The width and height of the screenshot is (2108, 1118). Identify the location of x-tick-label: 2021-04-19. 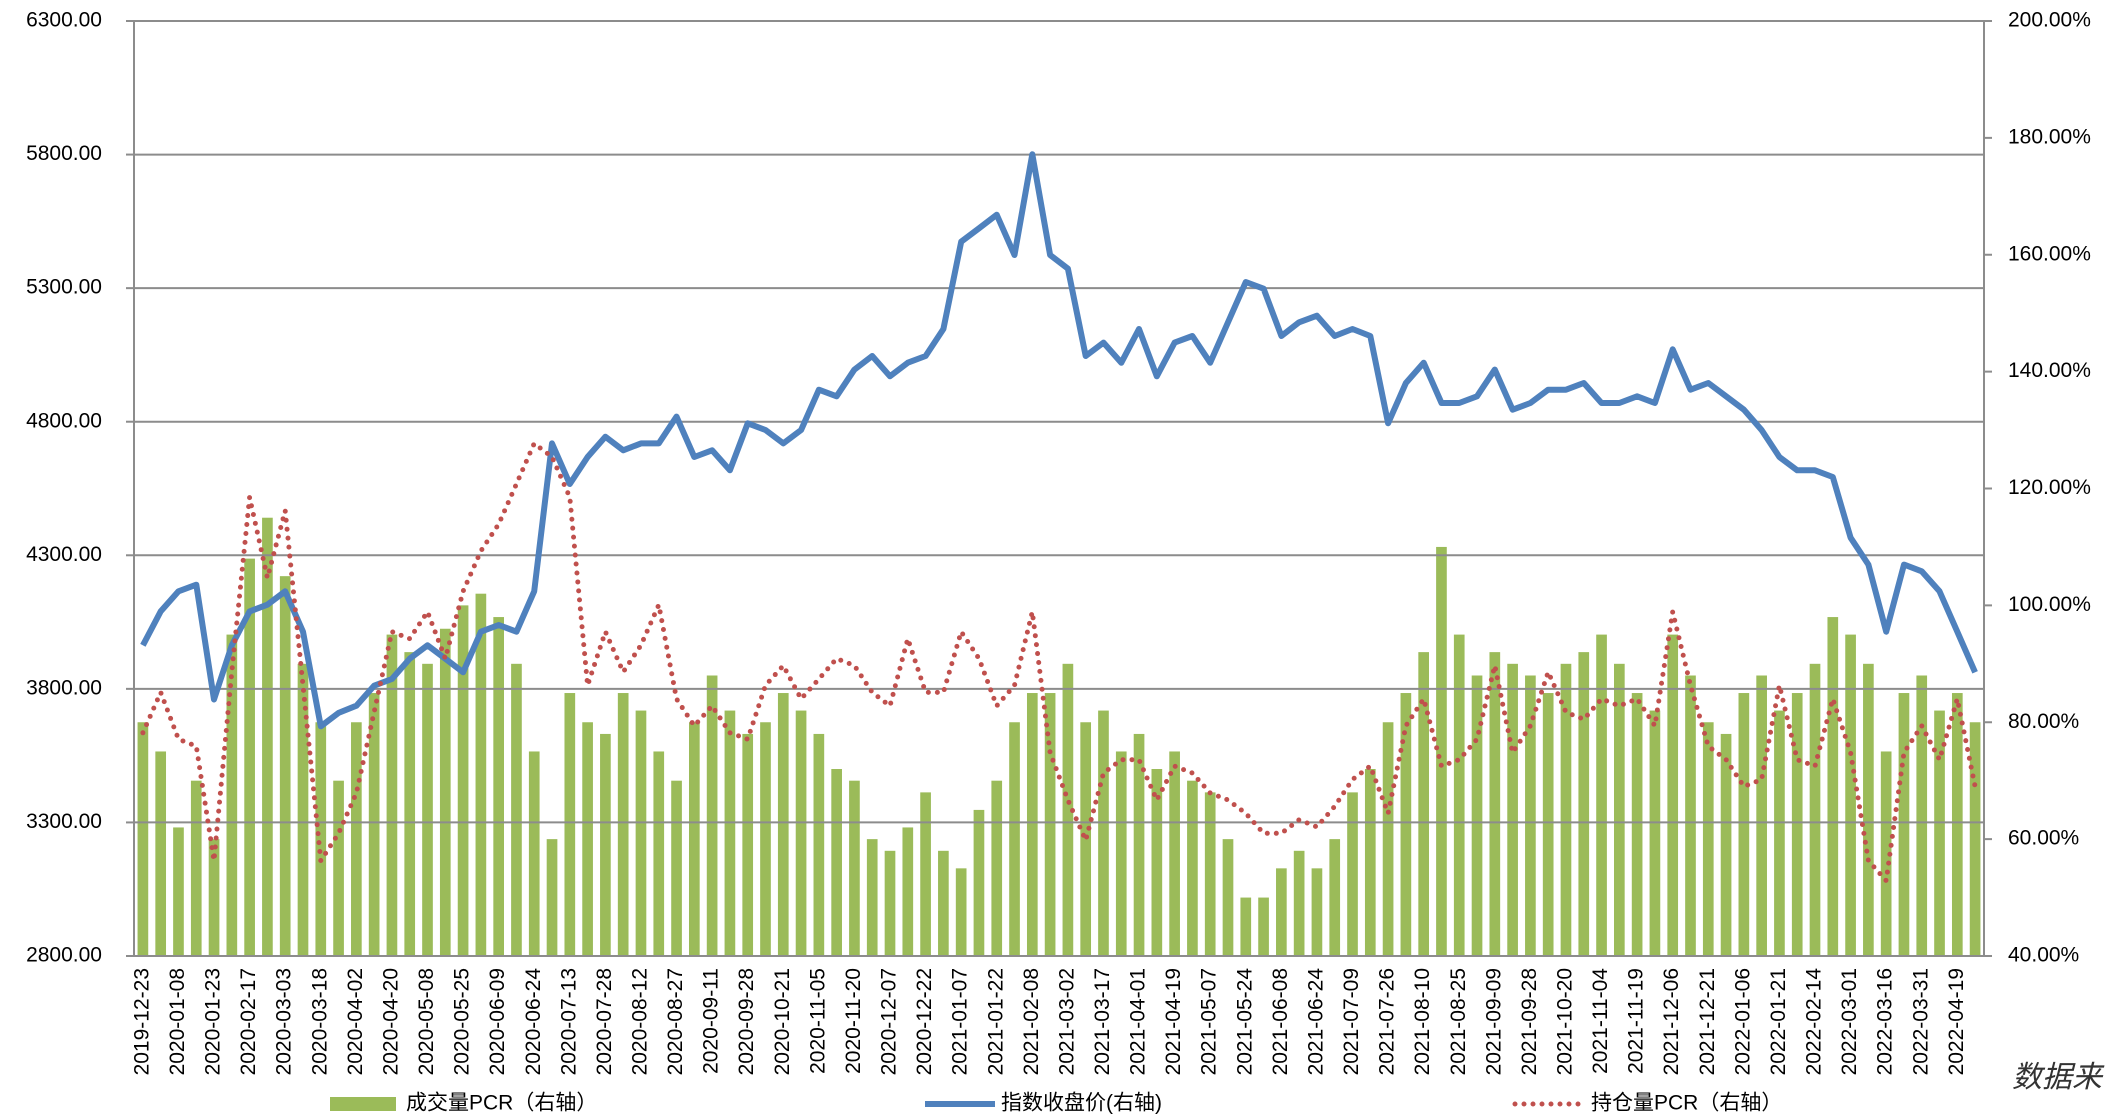
(1173, 1021).